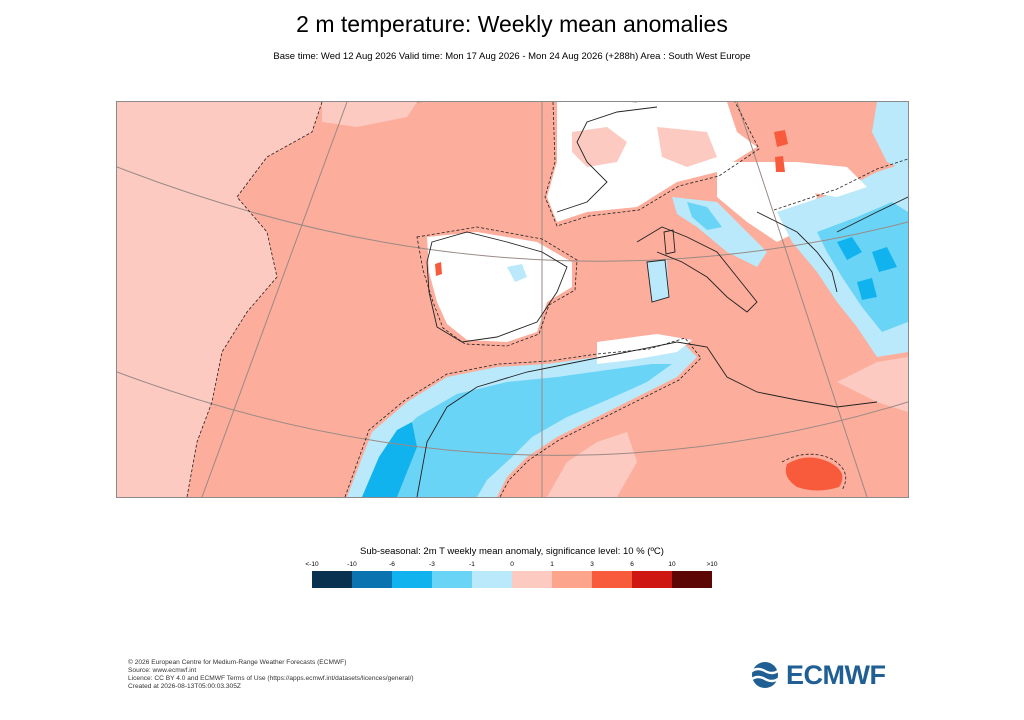 The image size is (1024, 720). Describe the element at coordinates (438, 269) in the screenshot. I see `strong-red-spot-iberia` at that location.